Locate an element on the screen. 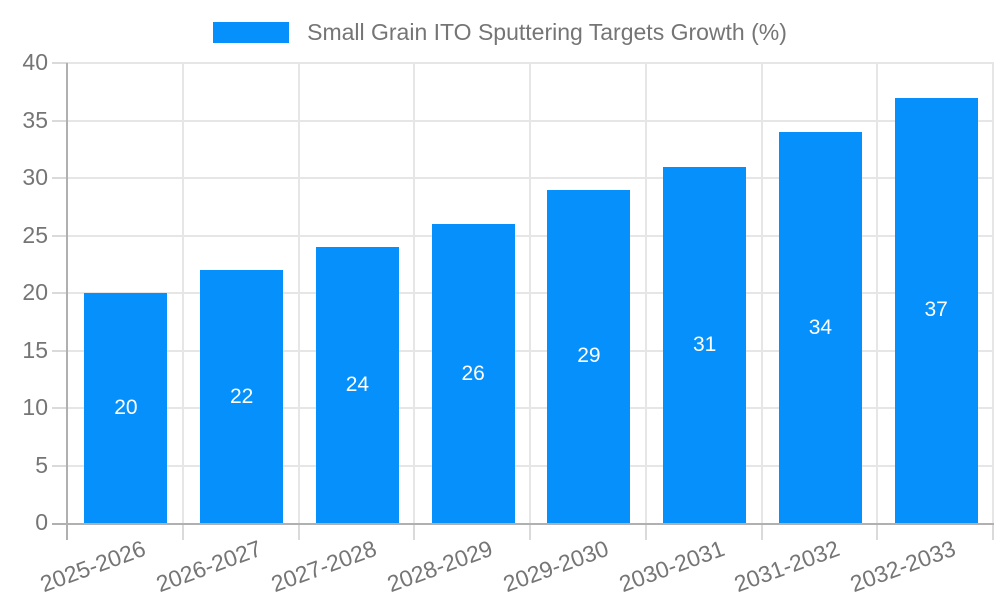  bar-2025-2026: 20 is located at coordinates (126, 408).